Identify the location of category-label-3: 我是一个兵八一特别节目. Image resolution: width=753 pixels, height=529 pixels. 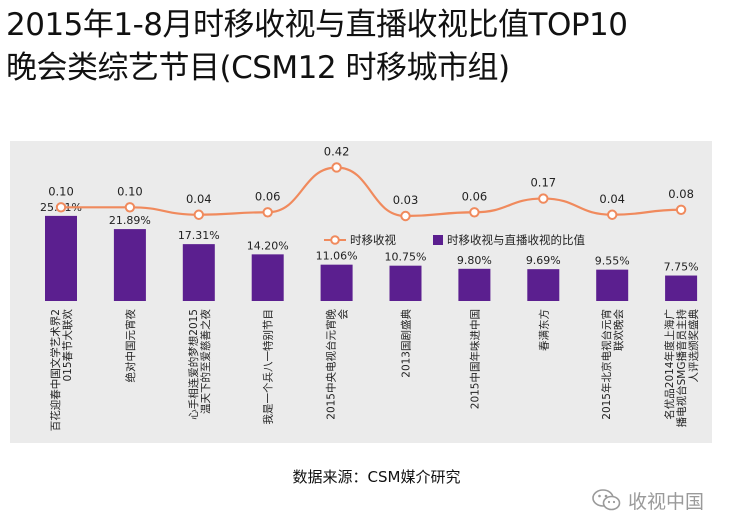
(268, 367).